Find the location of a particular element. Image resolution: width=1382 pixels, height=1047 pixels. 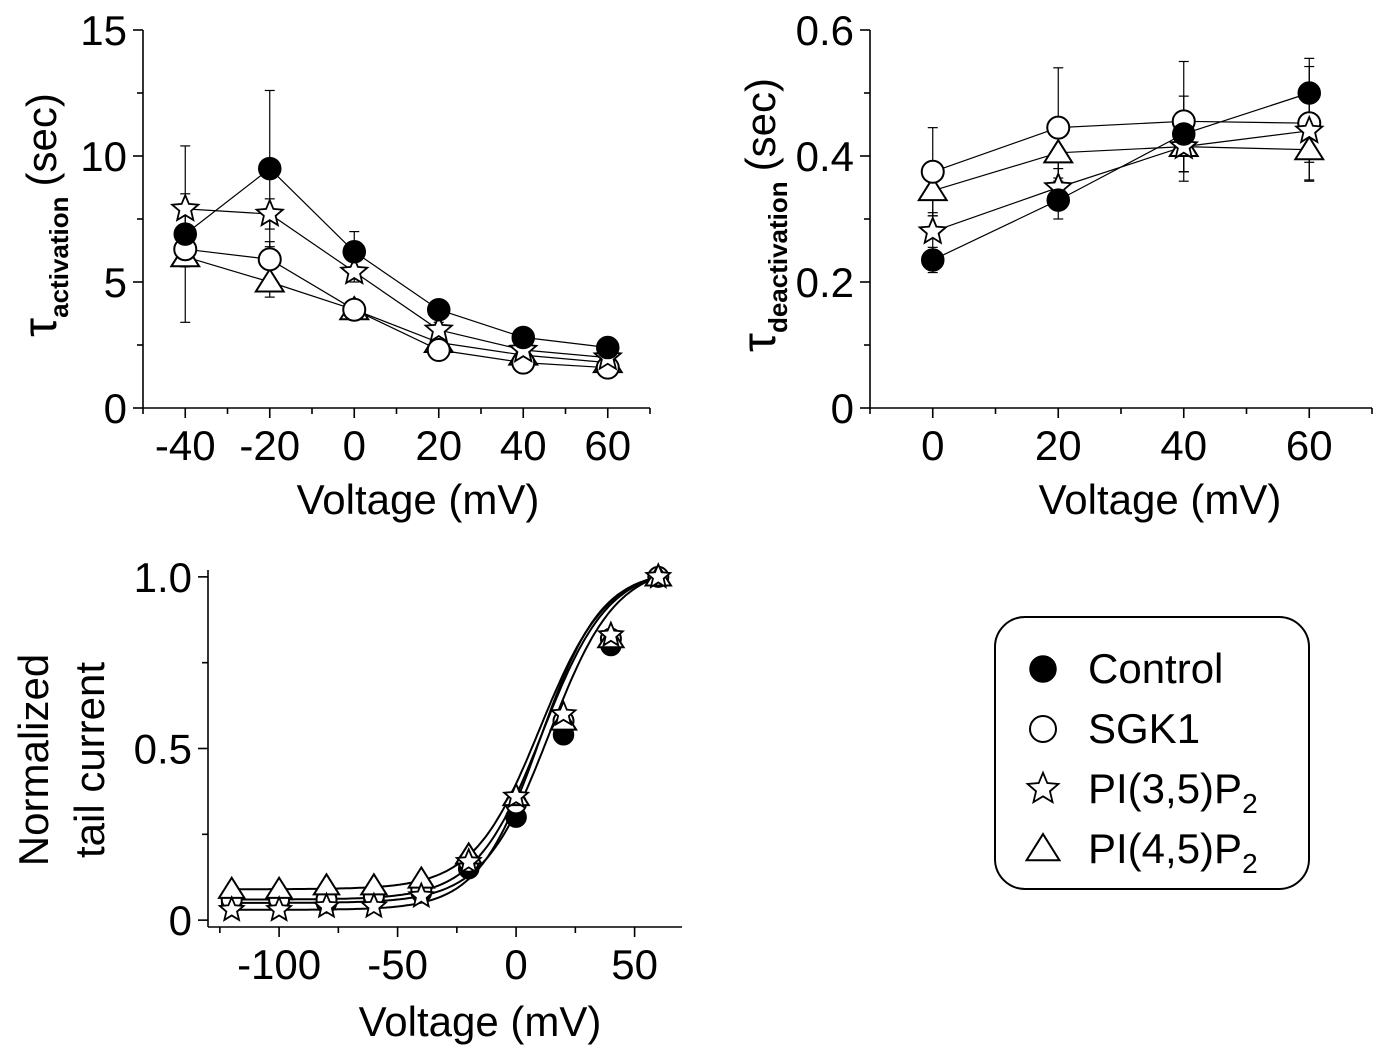

tail-y-tick-label: 1.0 is located at coordinates (163, 577).